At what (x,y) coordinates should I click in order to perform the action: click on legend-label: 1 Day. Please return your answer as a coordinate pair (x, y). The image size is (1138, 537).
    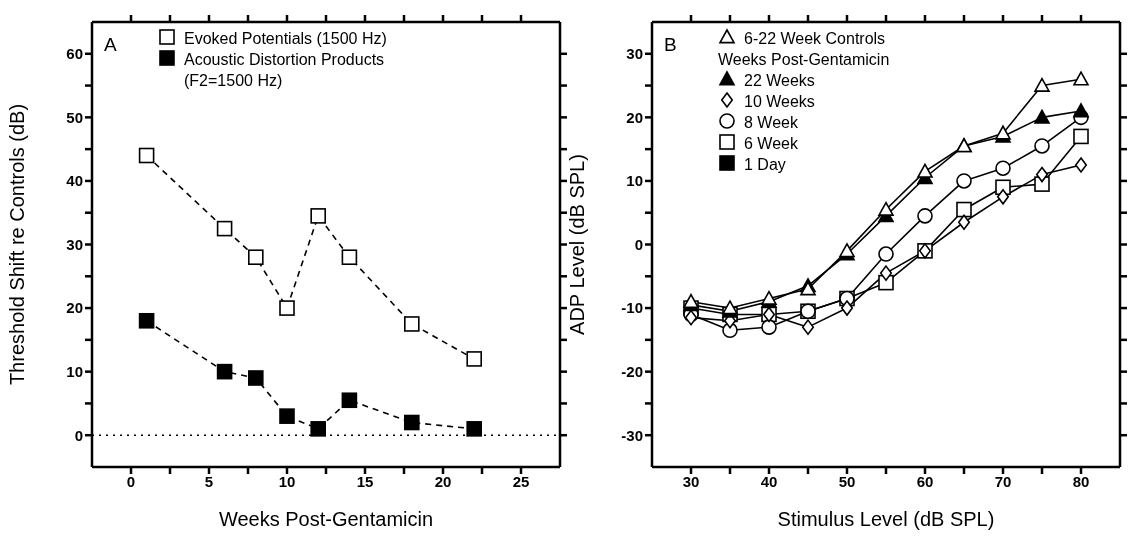
    Looking at the image, I should click on (765, 165).